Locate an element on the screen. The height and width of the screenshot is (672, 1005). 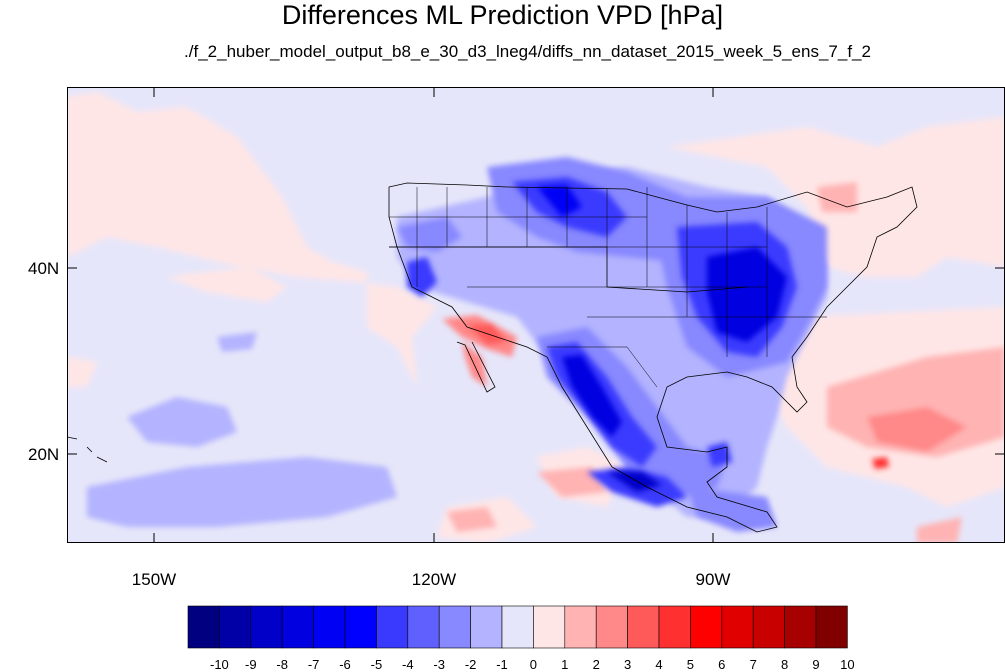
colorbar-tick-label: -3 is located at coordinates (439, 664).